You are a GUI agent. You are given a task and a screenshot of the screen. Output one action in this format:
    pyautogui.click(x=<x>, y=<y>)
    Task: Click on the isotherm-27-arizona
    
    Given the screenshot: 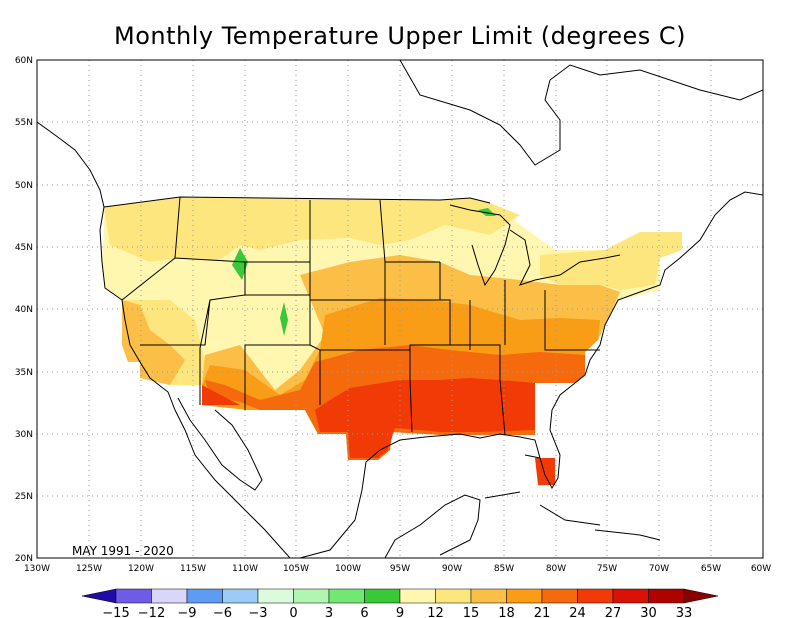 What is the action you would take?
    pyautogui.click(x=221, y=395)
    